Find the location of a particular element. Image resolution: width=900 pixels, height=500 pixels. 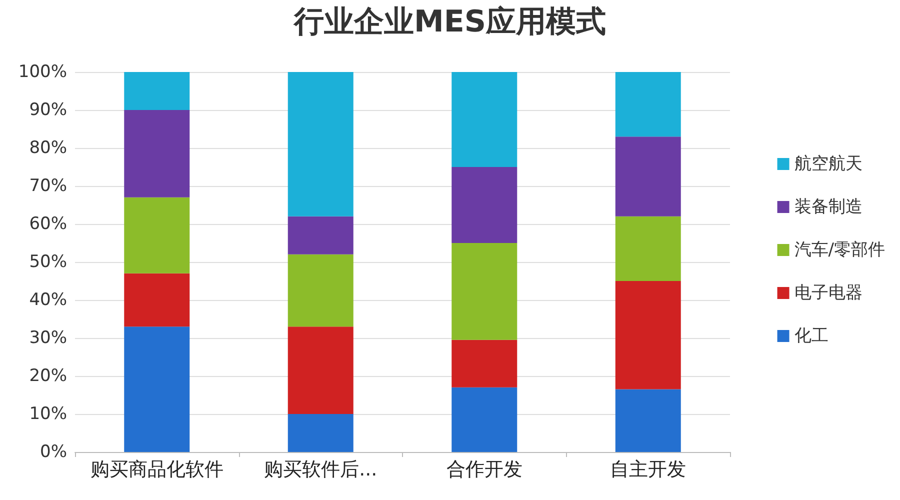

legend-label: 化工 is located at coordinates (811, 336).